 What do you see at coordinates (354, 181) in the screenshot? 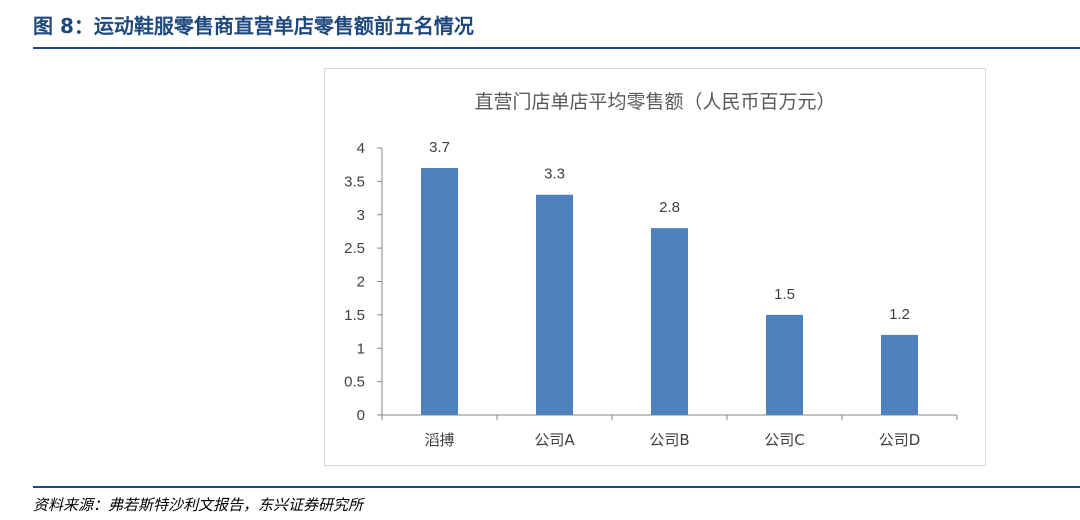
I see `y-tick-label: 3.5` at bounding box center [354, 181].